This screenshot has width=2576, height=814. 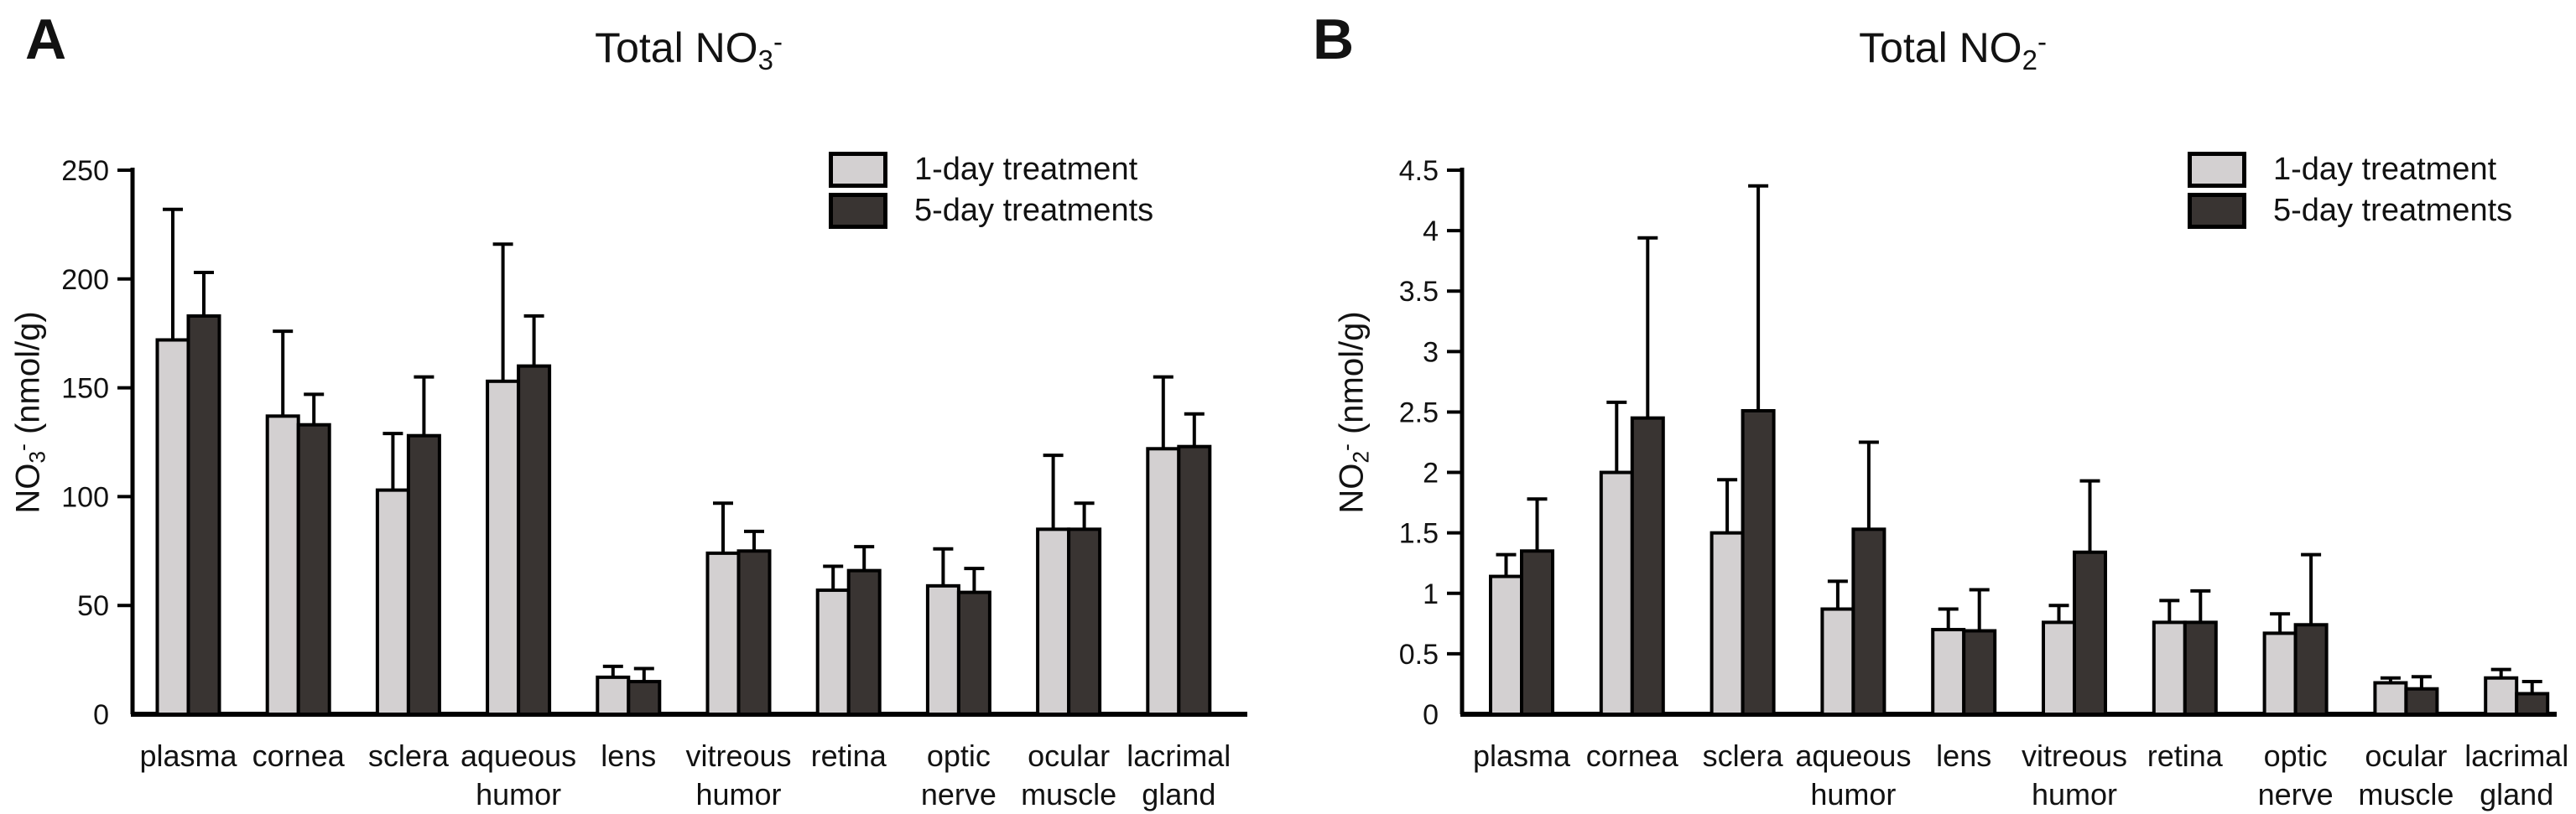 I want to click on bar-b-plasma-series1, so click(x=1506, y=645).